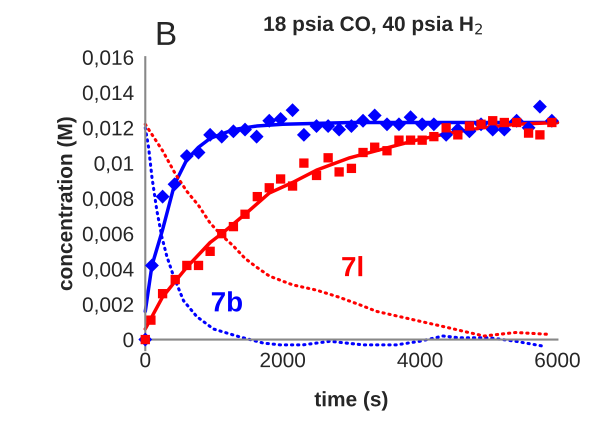 This screenshot has width=593, height=427. What do you see at coordinates (352, 266) in the screenshot?
I see `text: 7l` at bounding box center [352, 266].